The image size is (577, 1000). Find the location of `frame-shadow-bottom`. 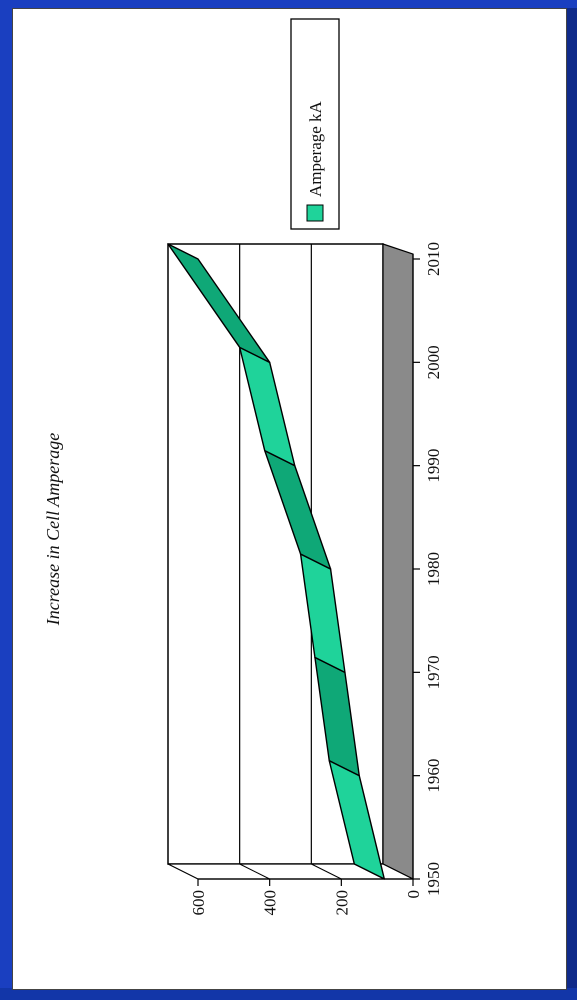

frame-shadow-bottom is located at coordinates (288, 994).